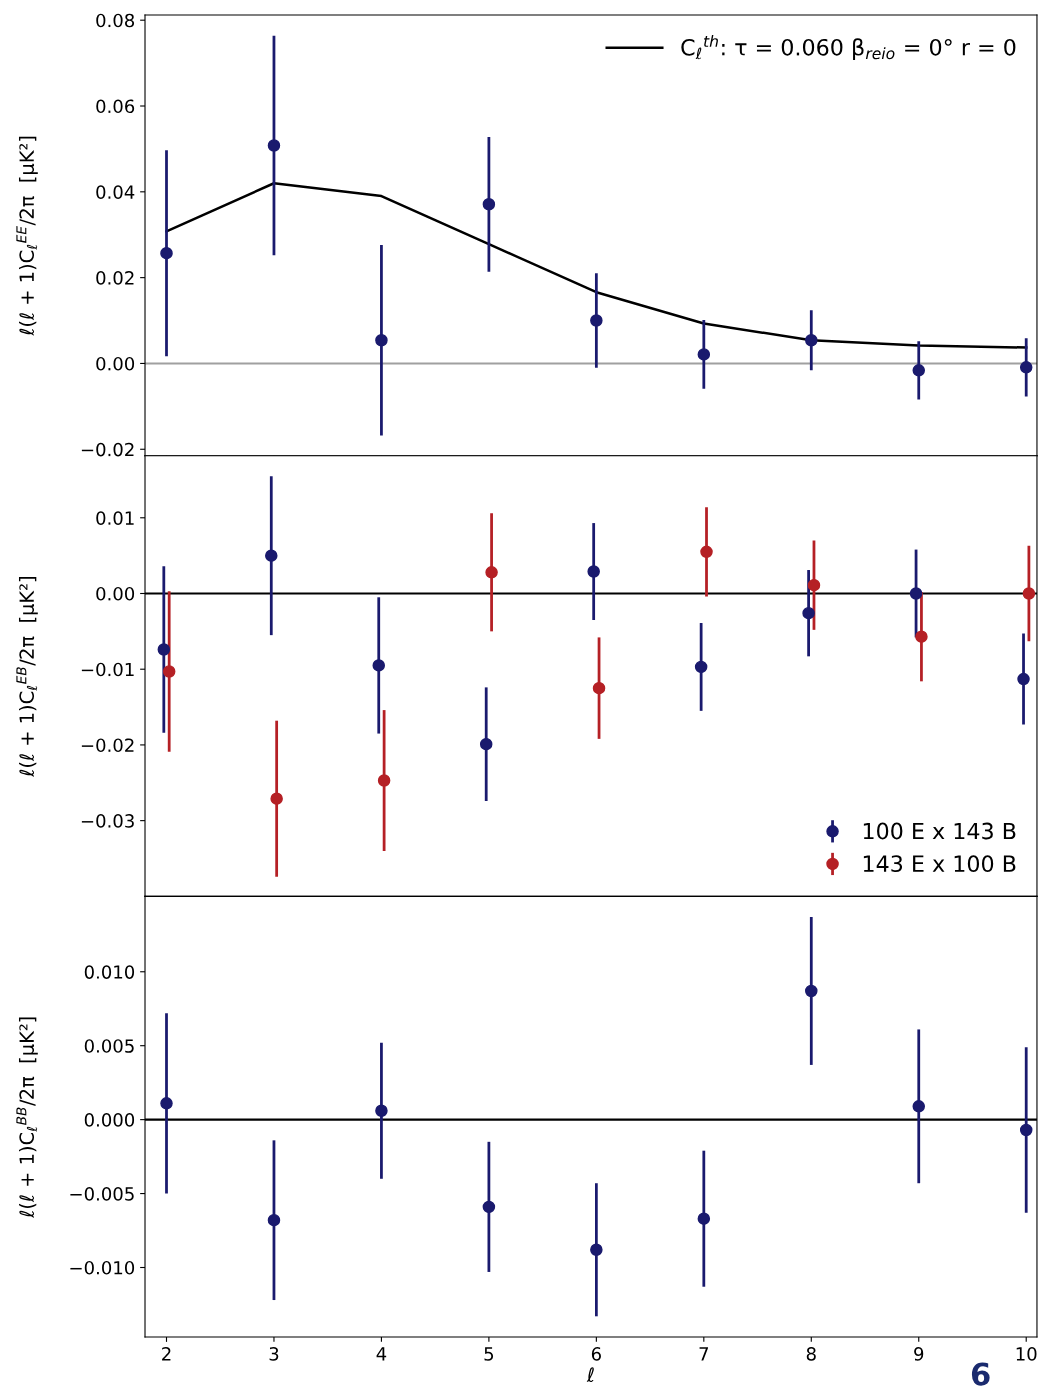  Describe the element at coordinates (109, 972) in the screenshot. I see `y-tick-label: 0.010` at that location.